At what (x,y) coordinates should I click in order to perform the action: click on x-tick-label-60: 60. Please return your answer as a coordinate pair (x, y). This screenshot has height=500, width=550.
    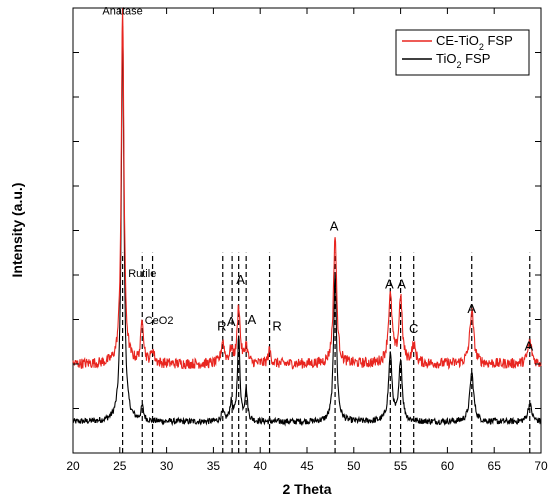
    Looking at the image, I should click on (448, 466).